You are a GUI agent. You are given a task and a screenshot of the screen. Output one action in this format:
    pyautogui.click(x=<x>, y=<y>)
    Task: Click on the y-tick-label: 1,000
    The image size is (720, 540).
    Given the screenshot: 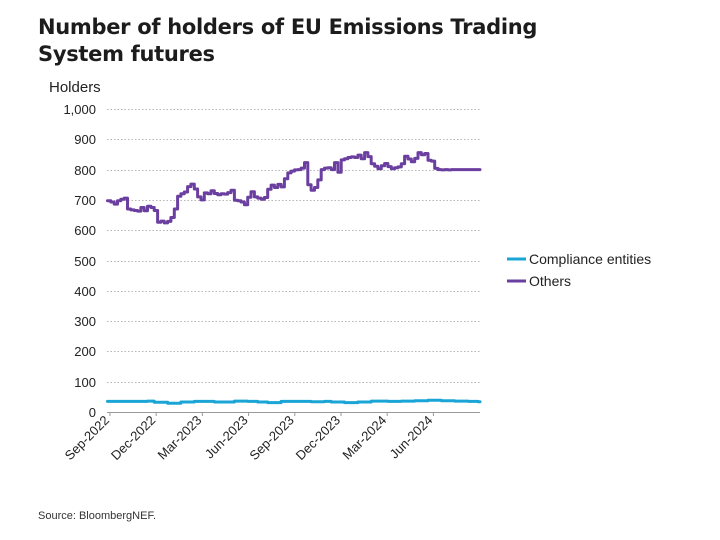 What is the action you would take?
    pyautogui.click(x=79, y=109)
    